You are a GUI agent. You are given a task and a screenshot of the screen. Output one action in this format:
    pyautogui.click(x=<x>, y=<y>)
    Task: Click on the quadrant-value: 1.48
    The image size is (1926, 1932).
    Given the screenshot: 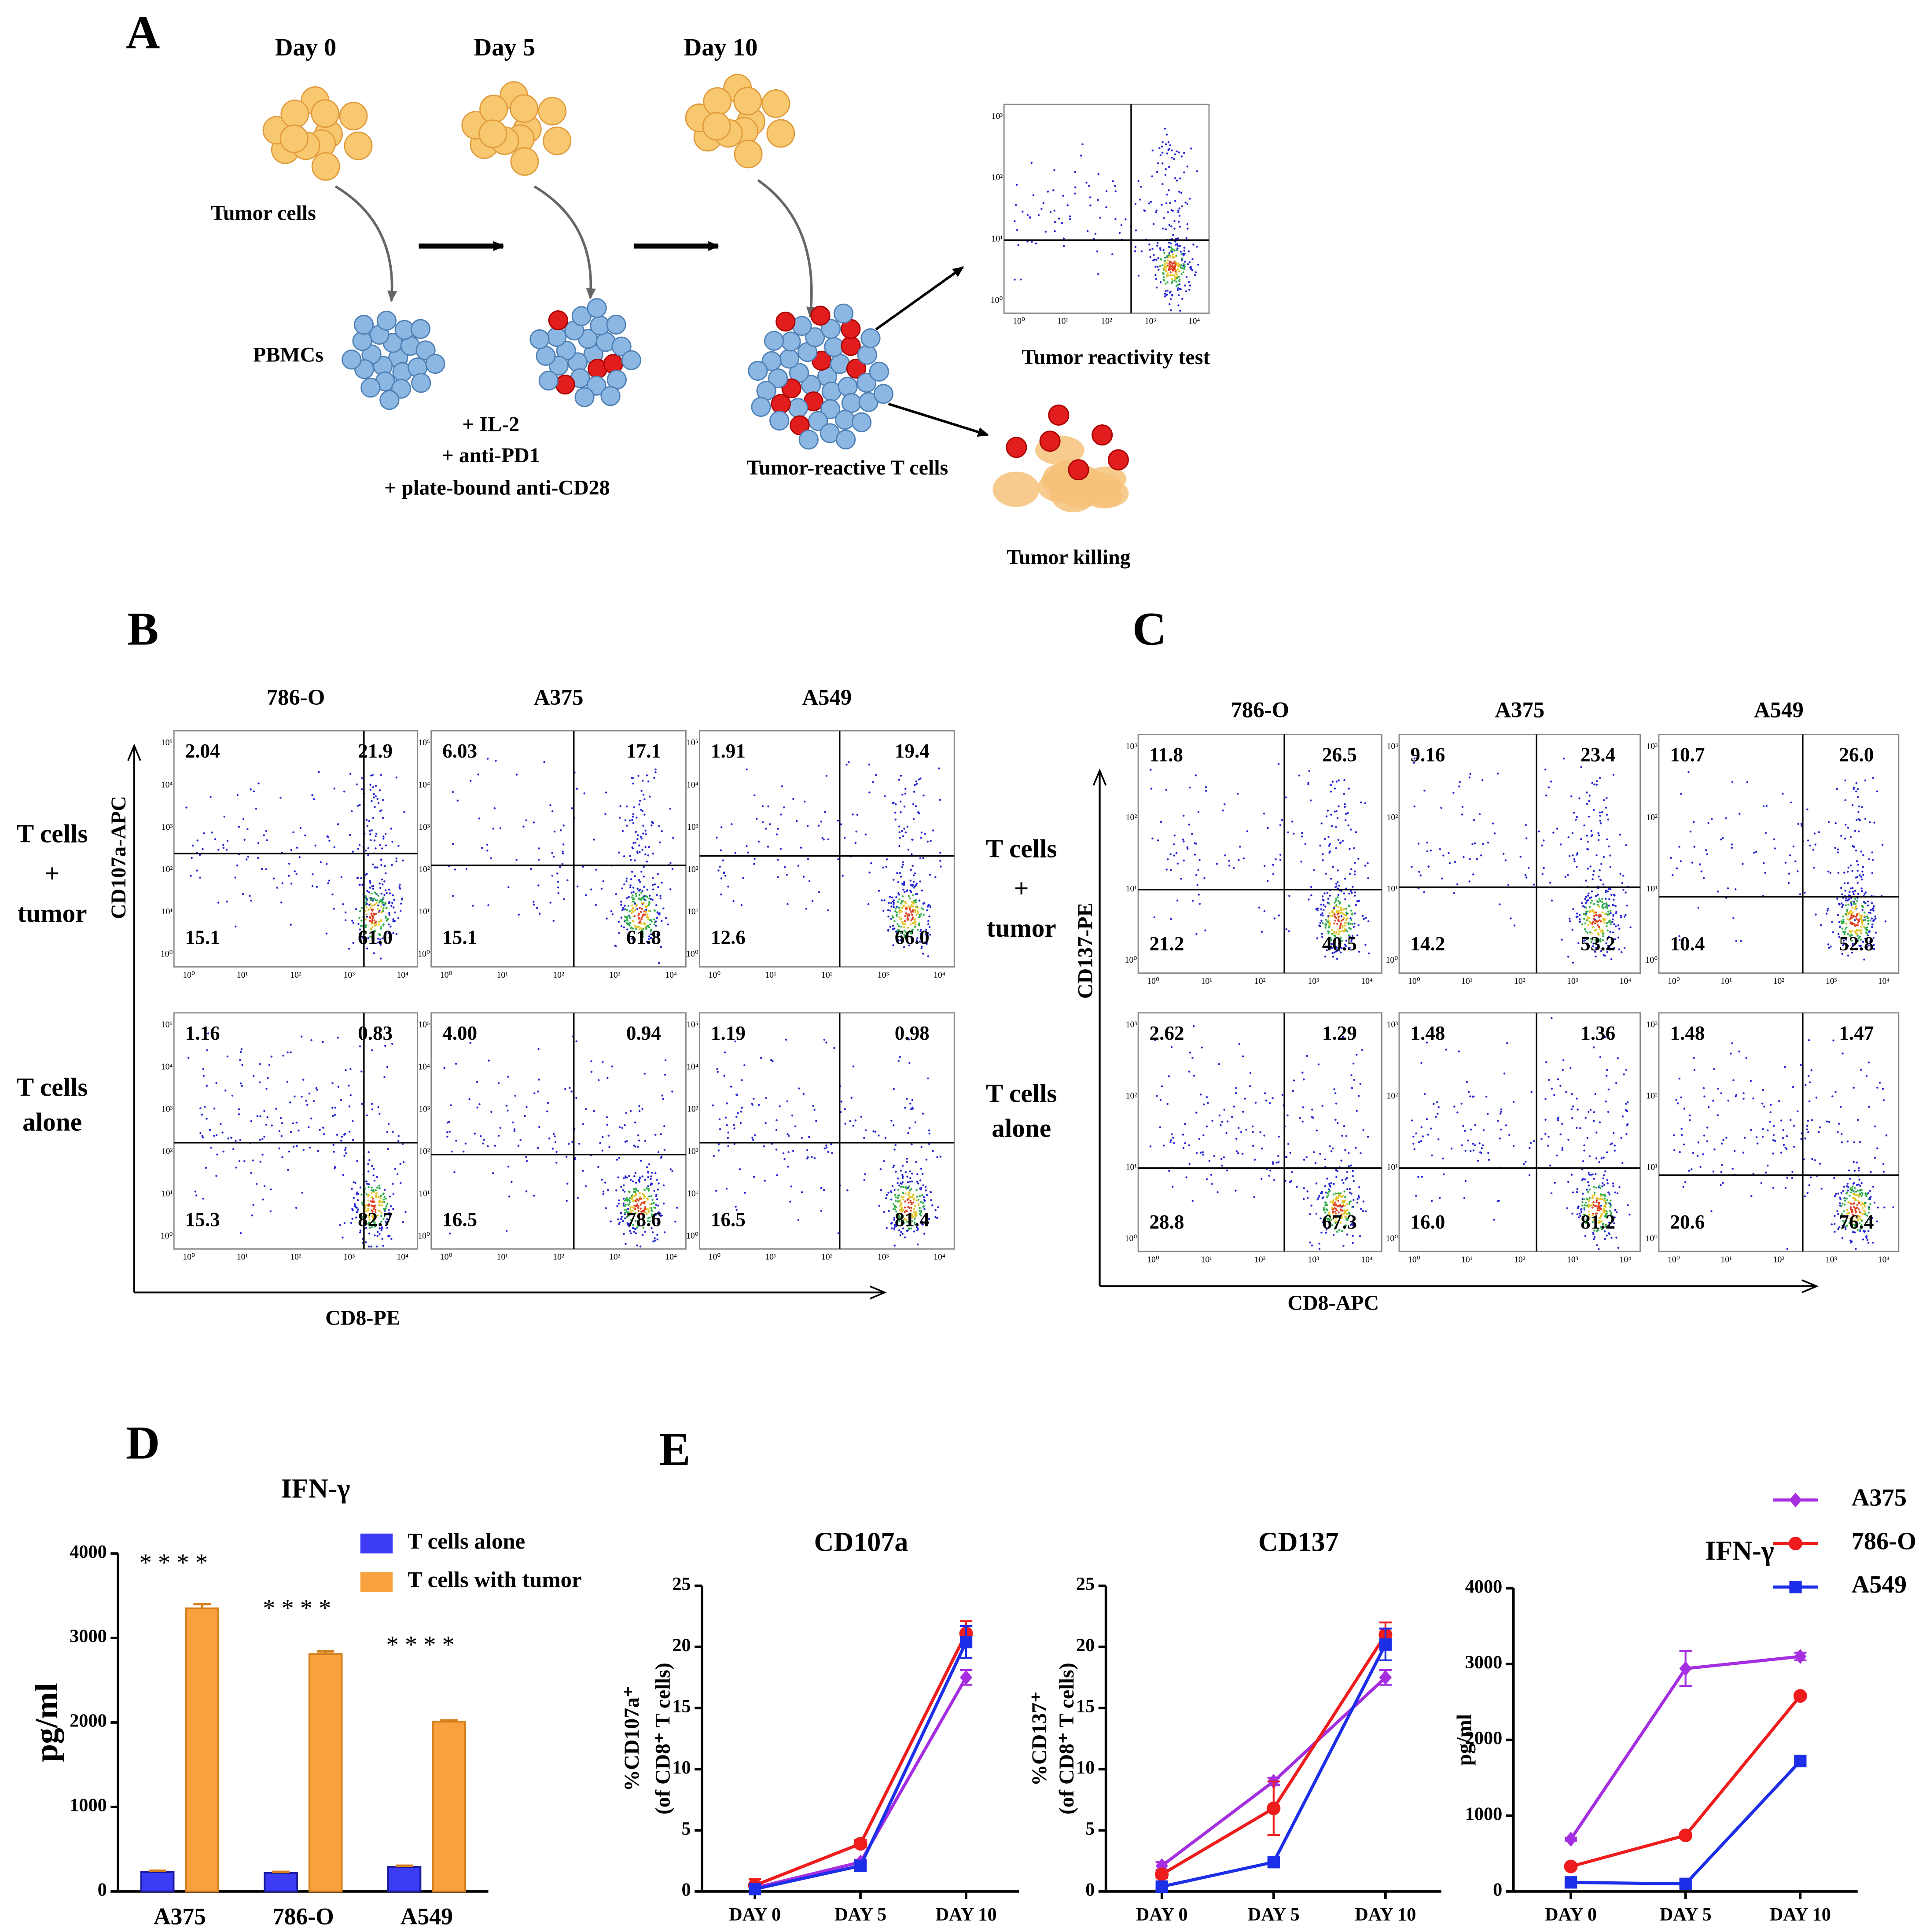 What is the action you would take?
    pyautogui.click(x=1428, y=1033)
    